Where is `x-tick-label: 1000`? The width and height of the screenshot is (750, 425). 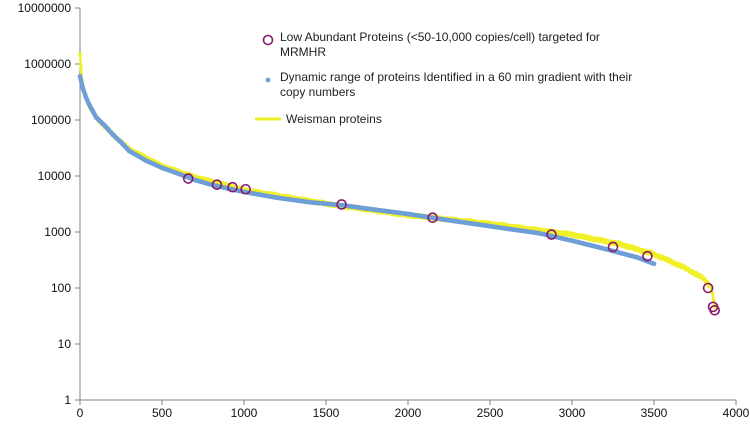
x-tick-label: 1000 is located at coordinates (244, 413).